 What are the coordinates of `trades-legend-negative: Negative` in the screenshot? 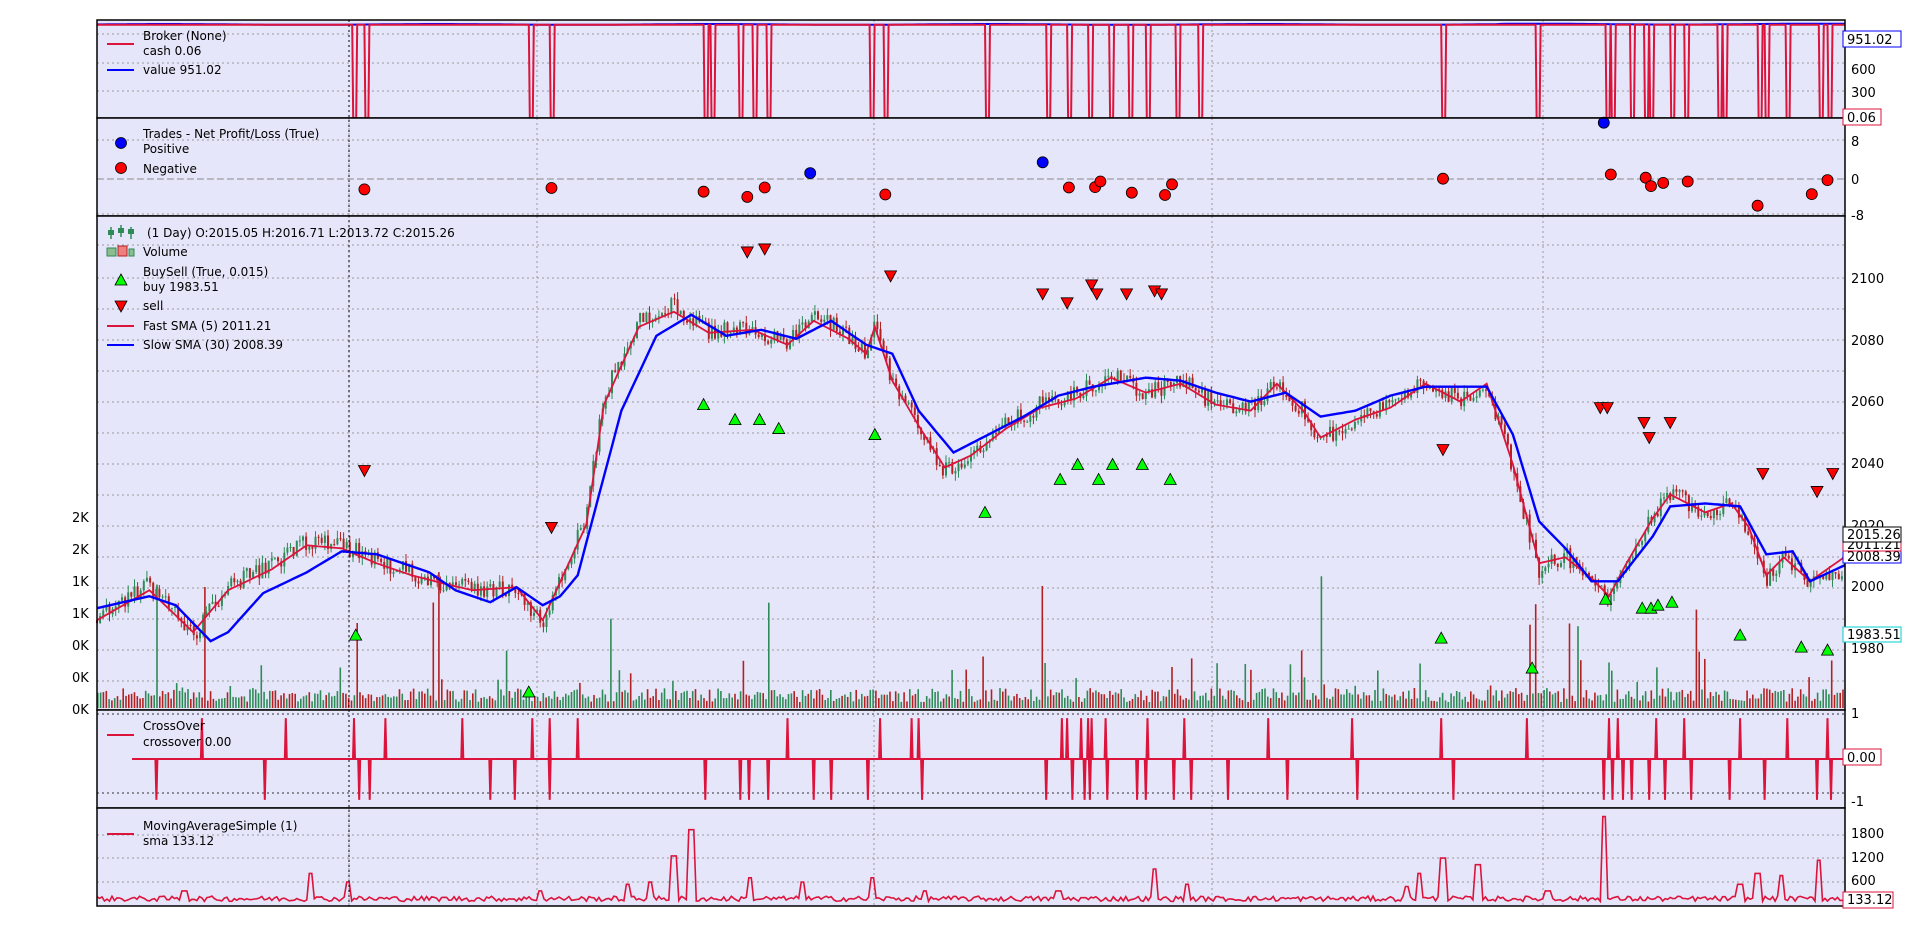 It's located at (170, 169).